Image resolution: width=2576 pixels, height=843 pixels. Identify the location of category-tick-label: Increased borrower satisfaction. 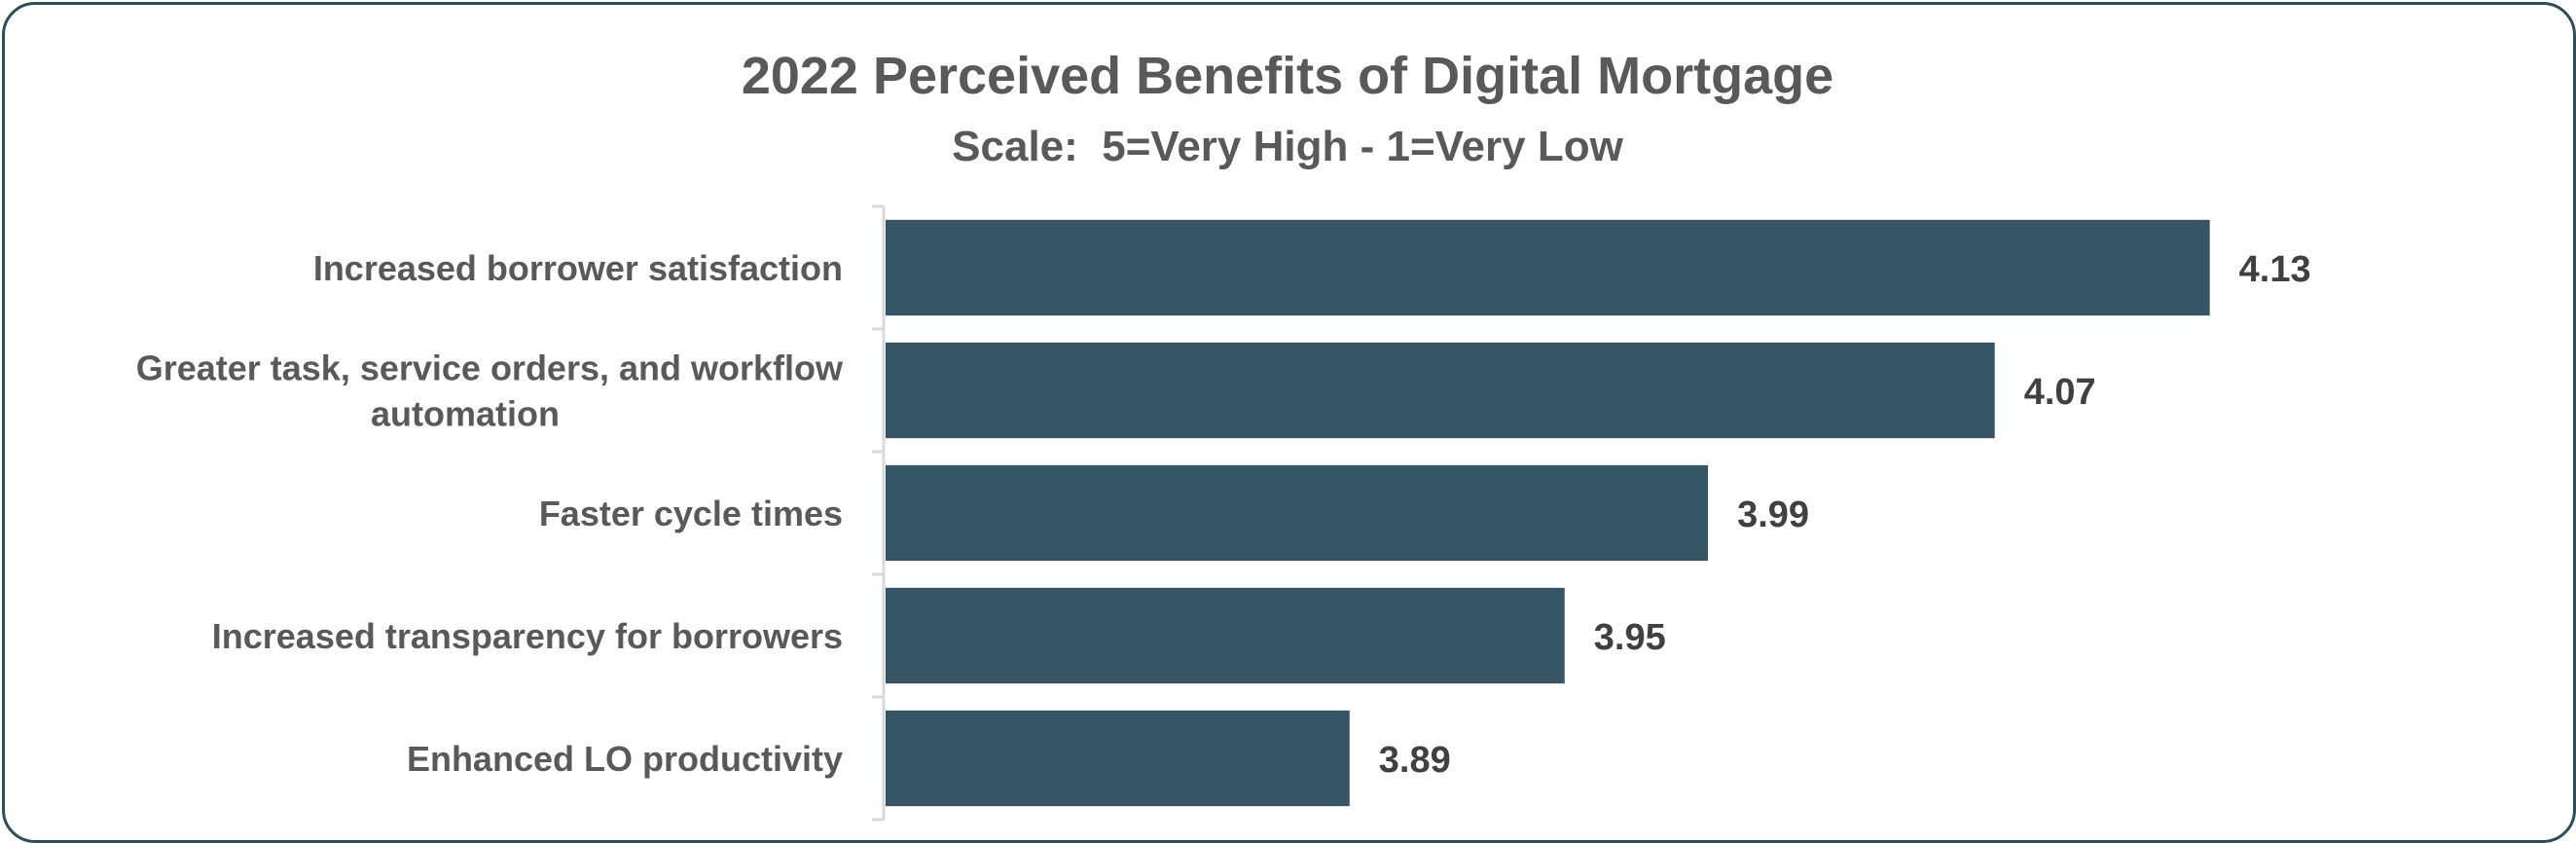
(578, 268).